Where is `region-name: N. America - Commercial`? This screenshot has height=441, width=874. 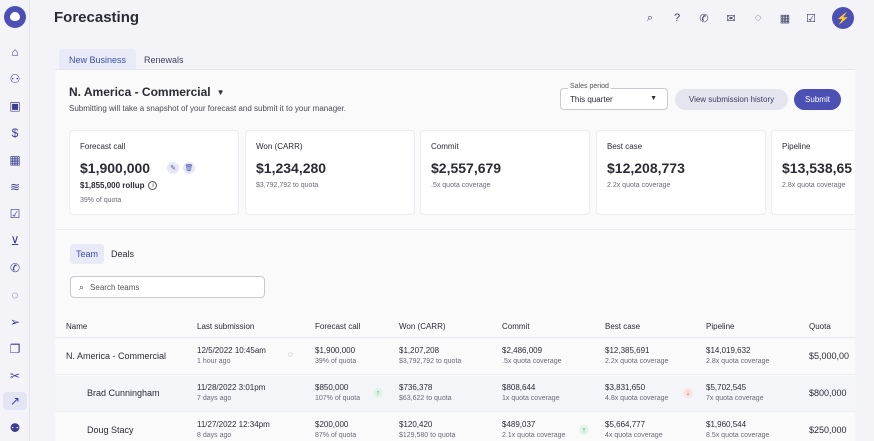
region-name: N. America - Commercial is located at coordinates (140, 92).